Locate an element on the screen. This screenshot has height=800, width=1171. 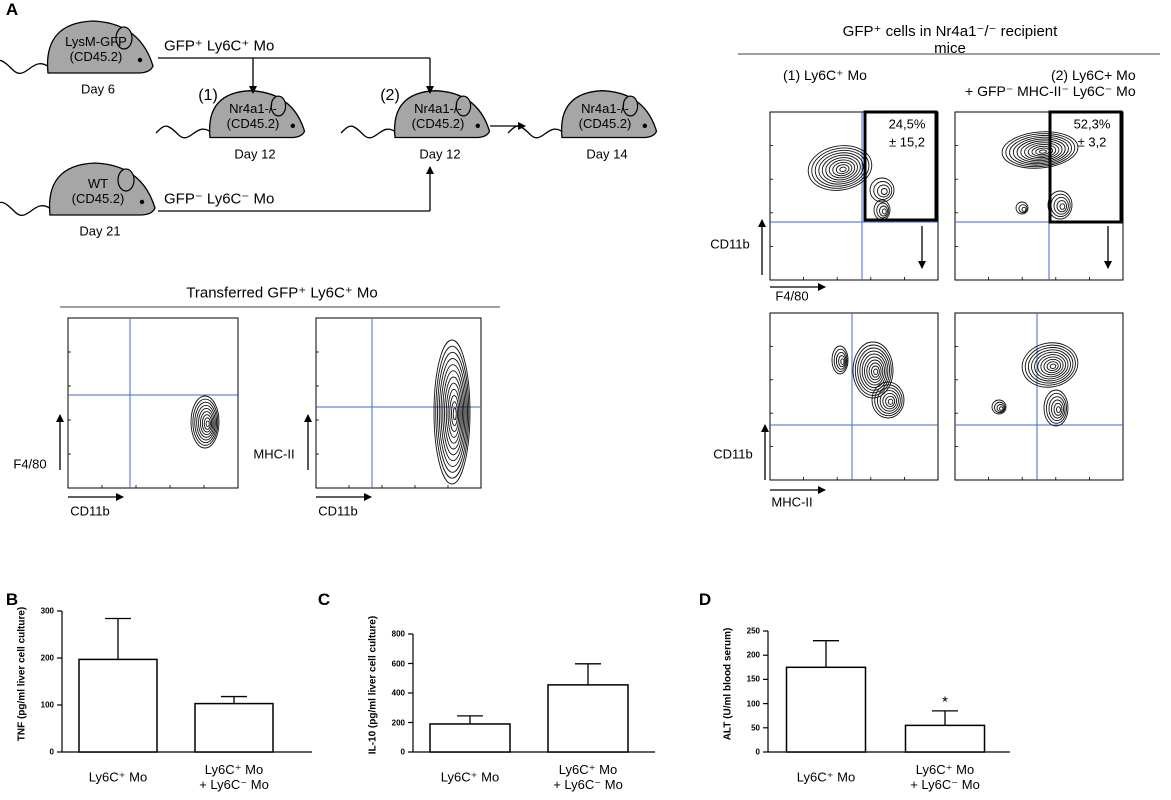
y-tick-label: 400 is located at coordinates (398, 693).